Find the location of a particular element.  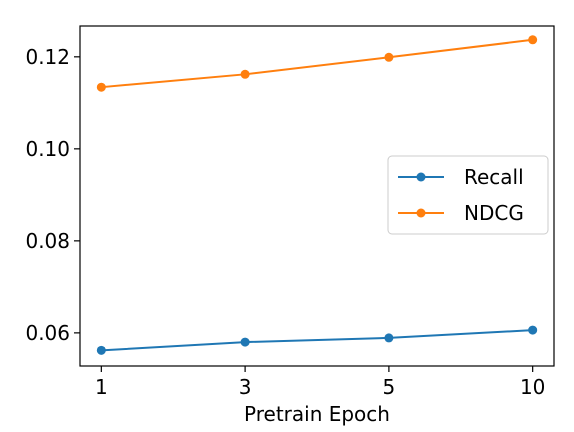

y-tick-label-2: 0.10 is located at coordinates (47, 149).